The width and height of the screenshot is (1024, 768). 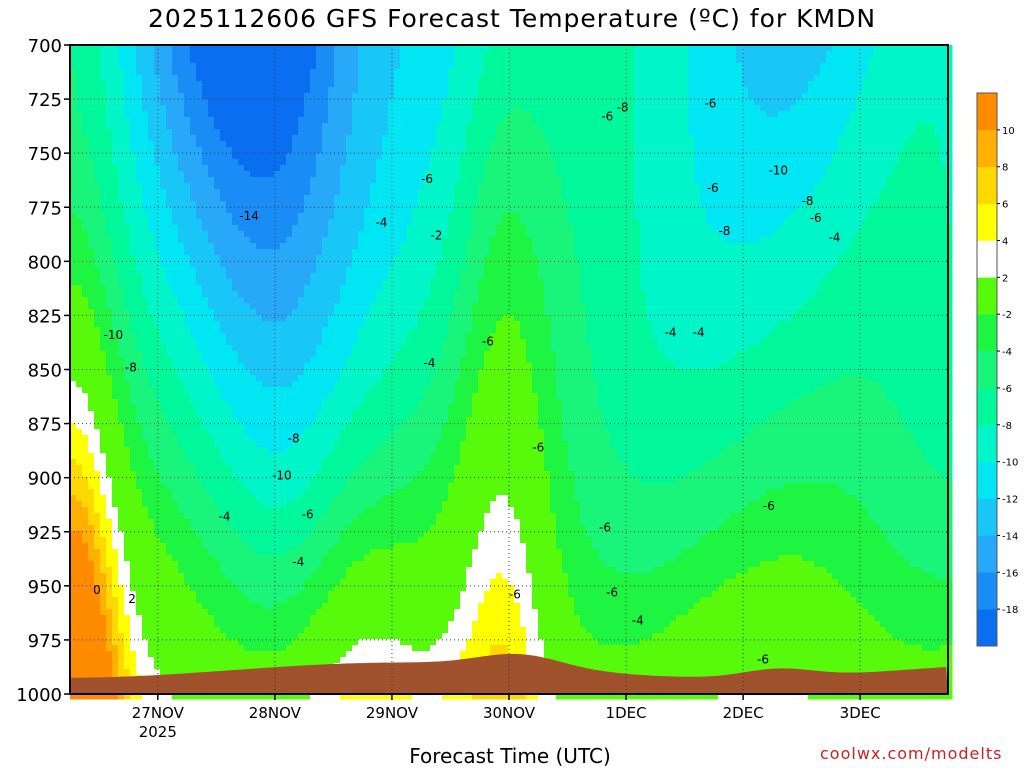 I want to click on colorbar-frame, so click(x=987, y=369).